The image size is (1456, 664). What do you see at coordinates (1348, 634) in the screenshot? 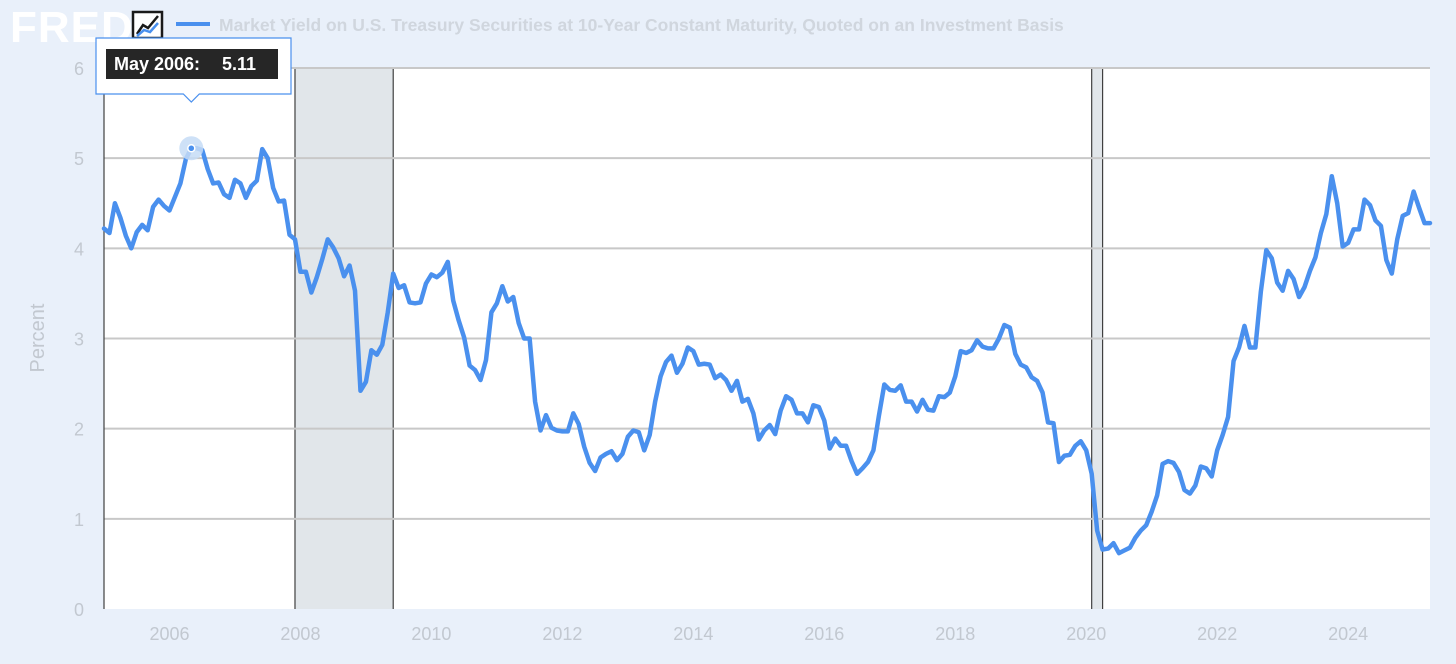
I see `x-tick-label: 2024` at bounding box center [1348, 634].